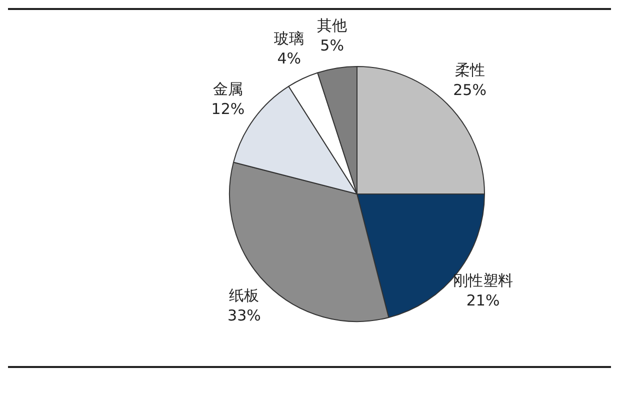 The width and height of the screenshot is (619, 414). I want to click on slice-label: 其他, so click(332, 25).